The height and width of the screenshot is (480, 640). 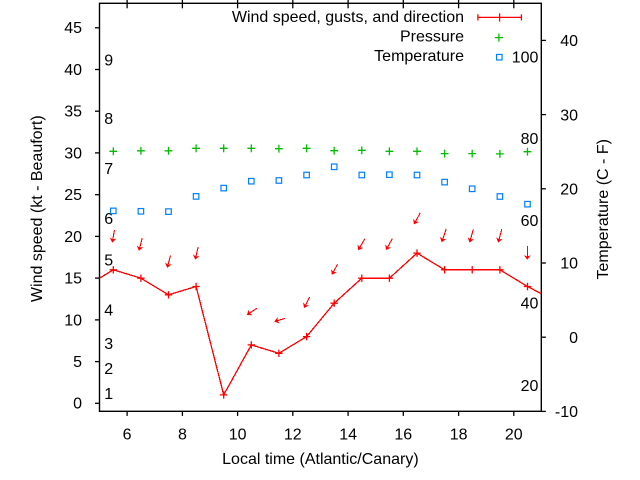 I want to click on svg-text: Pressure, so click(x=432, y=37).